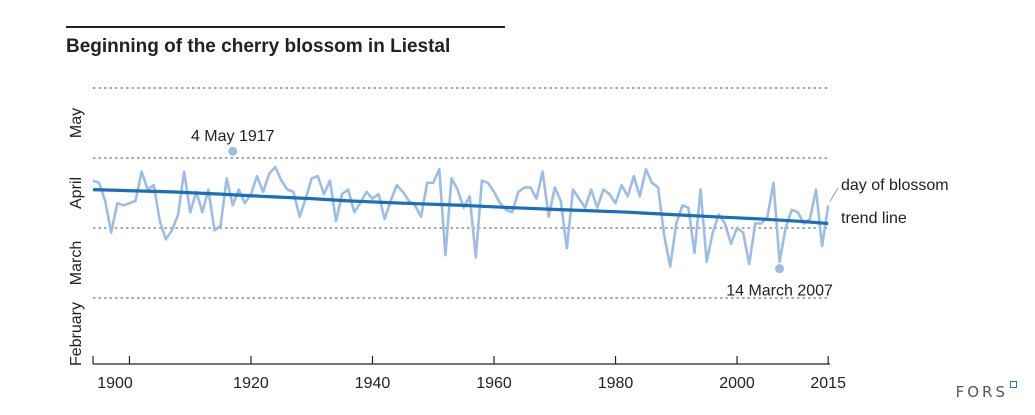 The height and width of the screenshot is (415, 1035). Describe the element at coordinates (494, 383) in the screenshot. I see `x-tick-label: 1960` at that location.